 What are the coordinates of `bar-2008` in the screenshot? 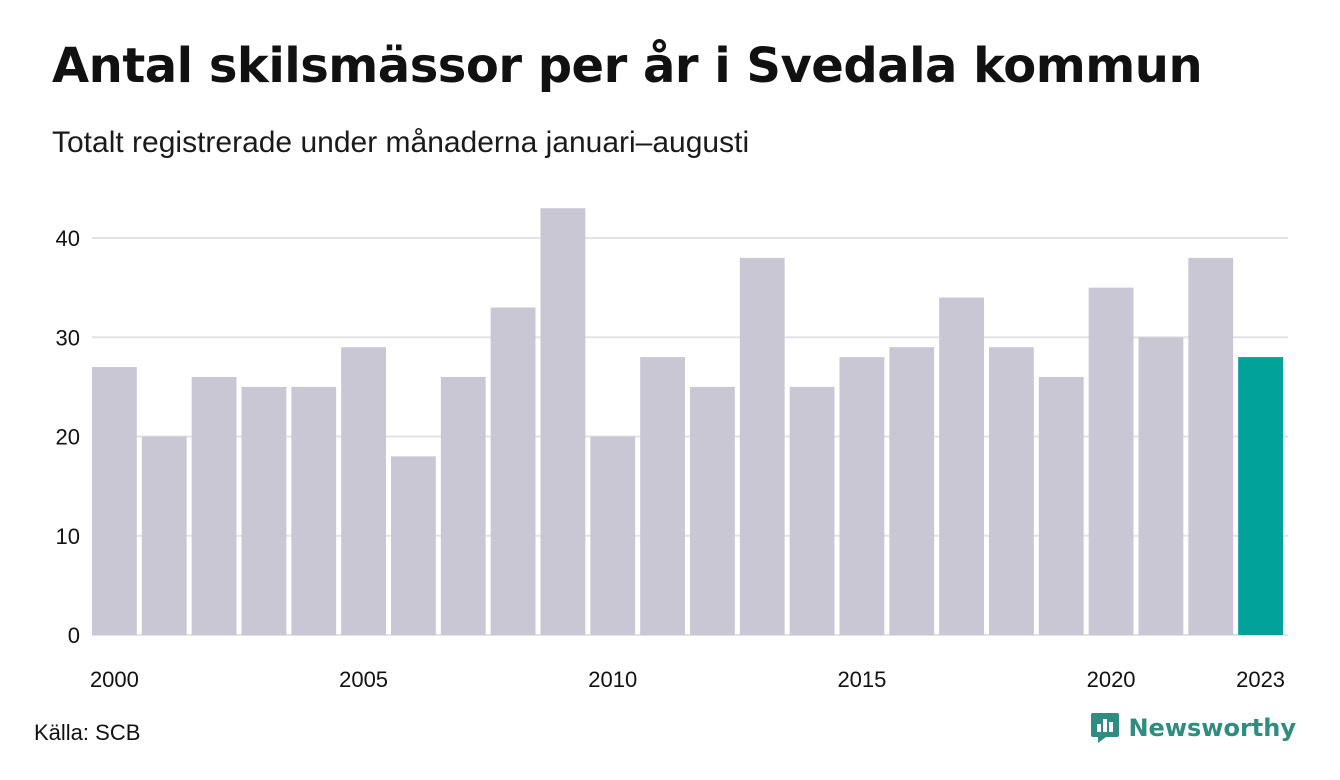 It's located at (513, 471).